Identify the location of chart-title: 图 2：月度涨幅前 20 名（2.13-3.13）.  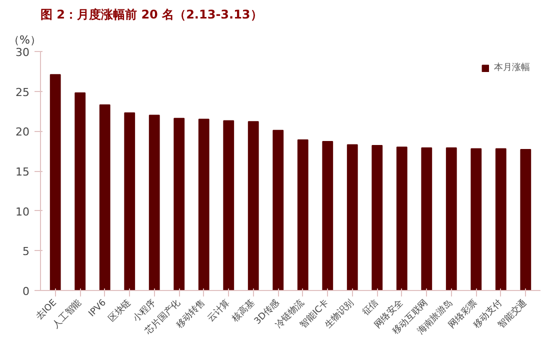
(151, 15).